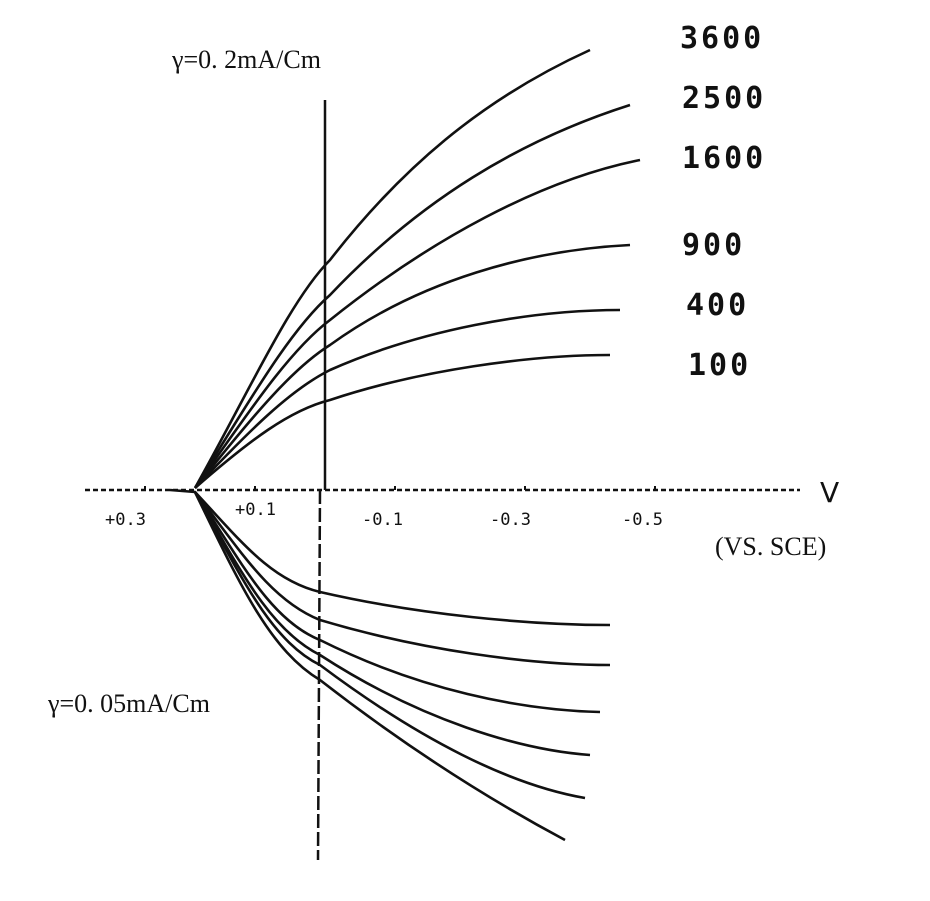 This screenshot has width=930, height=901. Describe the element at coordinates (829, 492) in the screenshot. I see `axis-label: V` at that location.